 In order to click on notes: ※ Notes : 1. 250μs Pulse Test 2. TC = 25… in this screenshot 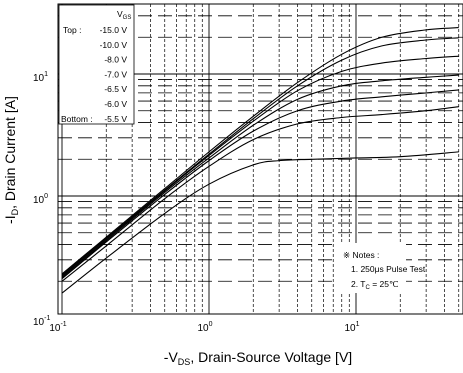, I will do `click(382, 268)`.